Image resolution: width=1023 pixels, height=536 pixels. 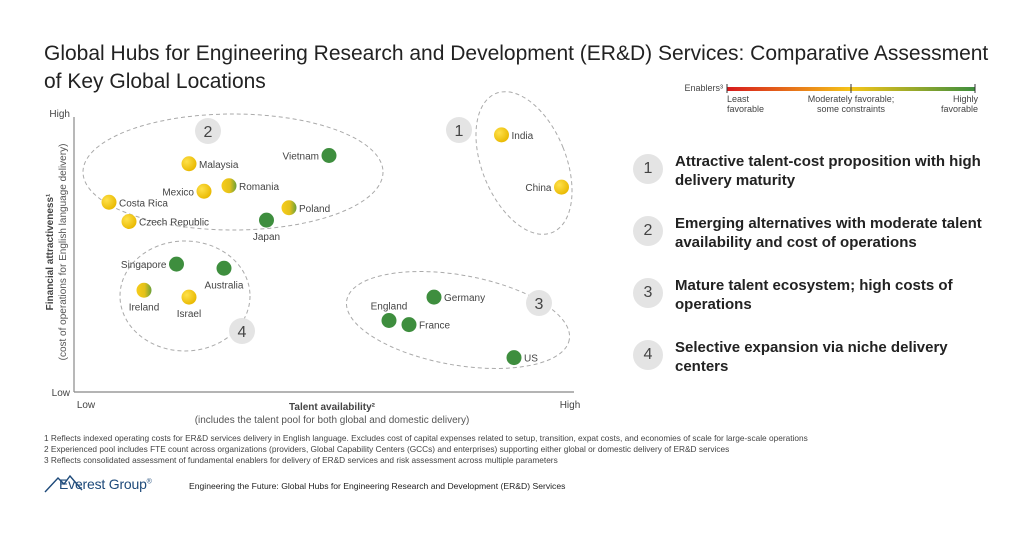 What do you see at coordinates (63, 483) in the screenshot?
I see `everest-logo-icon` at bounding box center [63, 483].